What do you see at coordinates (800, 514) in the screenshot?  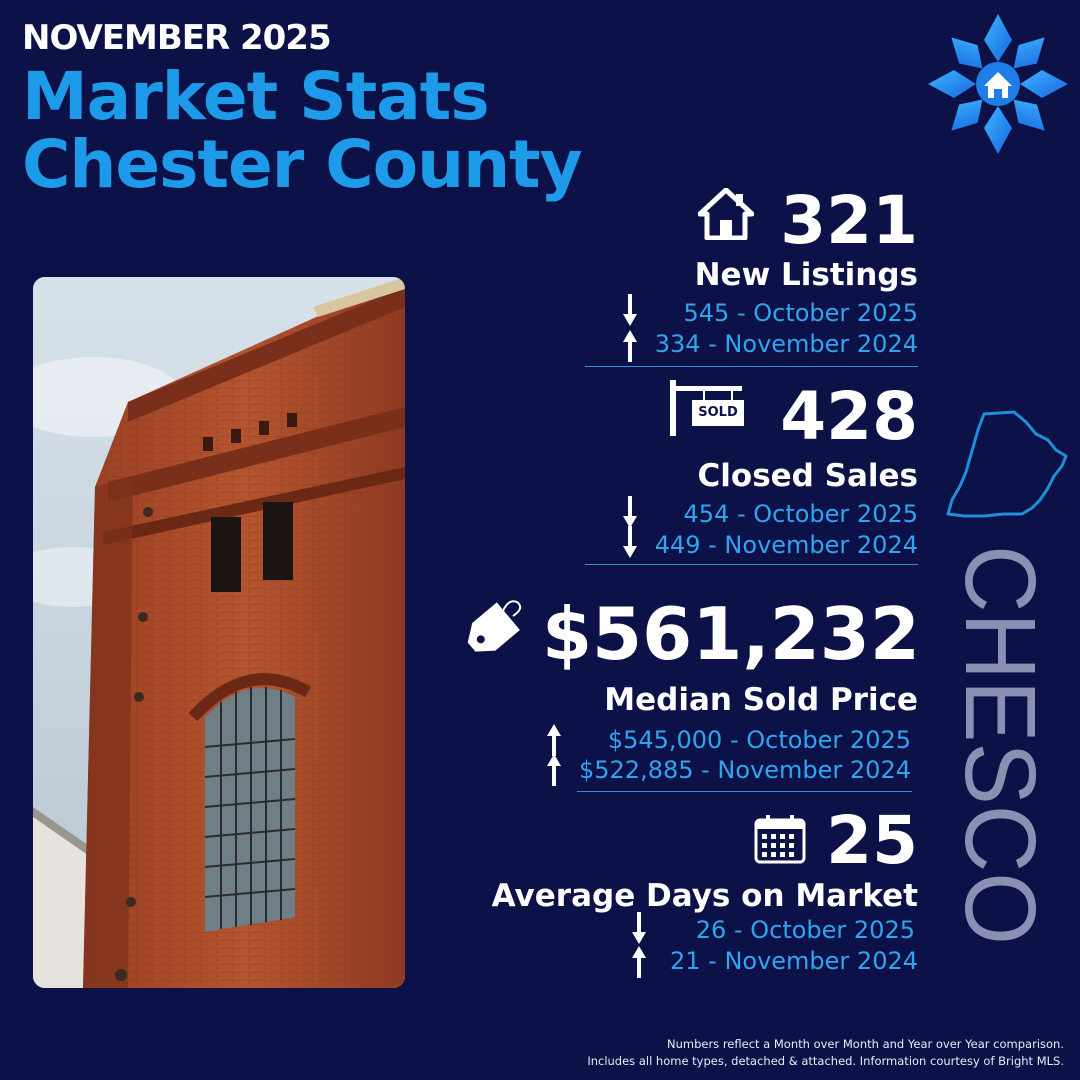 I see `closed-sales-mom: 454 - October 2025` at bounding box center [800, 514].